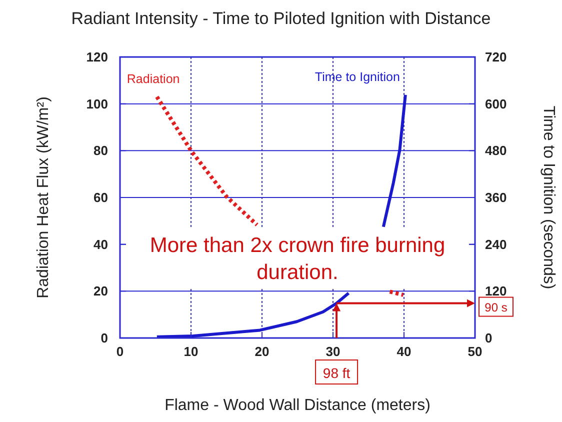 The height and width of the screenshot is (422, 562). I want to click on x-tick-label: 40, so click(404, 351).